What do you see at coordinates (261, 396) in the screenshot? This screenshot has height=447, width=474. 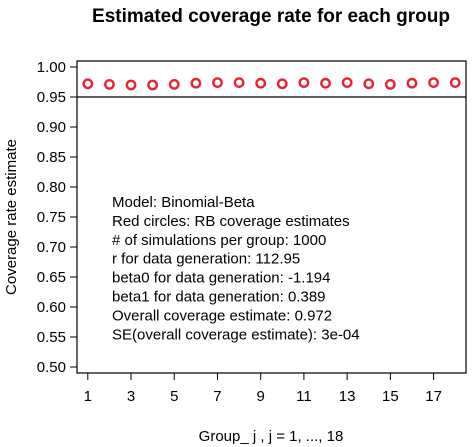 I see `x-tick-label: 9` at bounding box center [261, 396].